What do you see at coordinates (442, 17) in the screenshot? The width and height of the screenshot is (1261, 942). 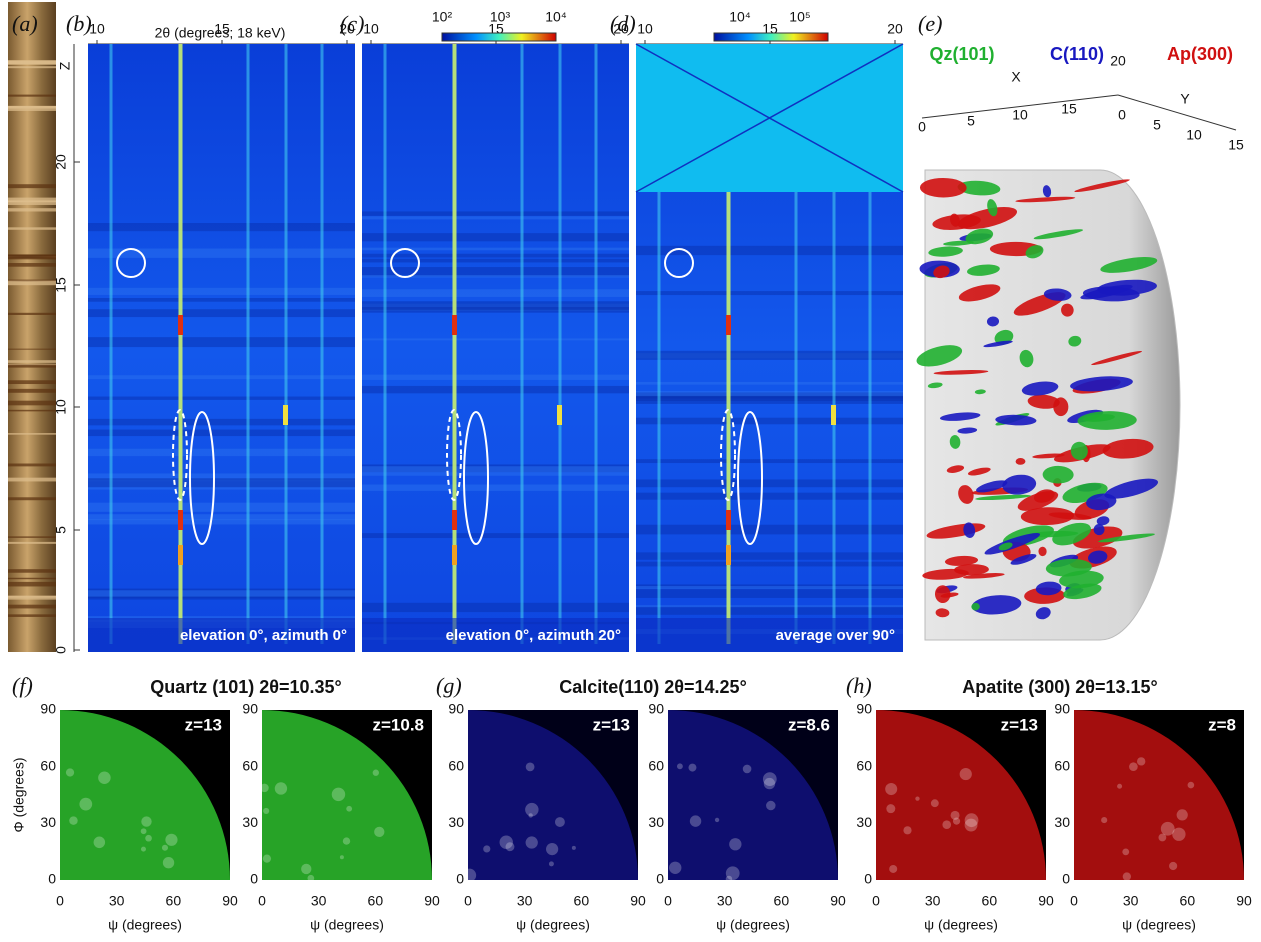 I see `colorbar-label: 10²` at bounding box center [442, 17].